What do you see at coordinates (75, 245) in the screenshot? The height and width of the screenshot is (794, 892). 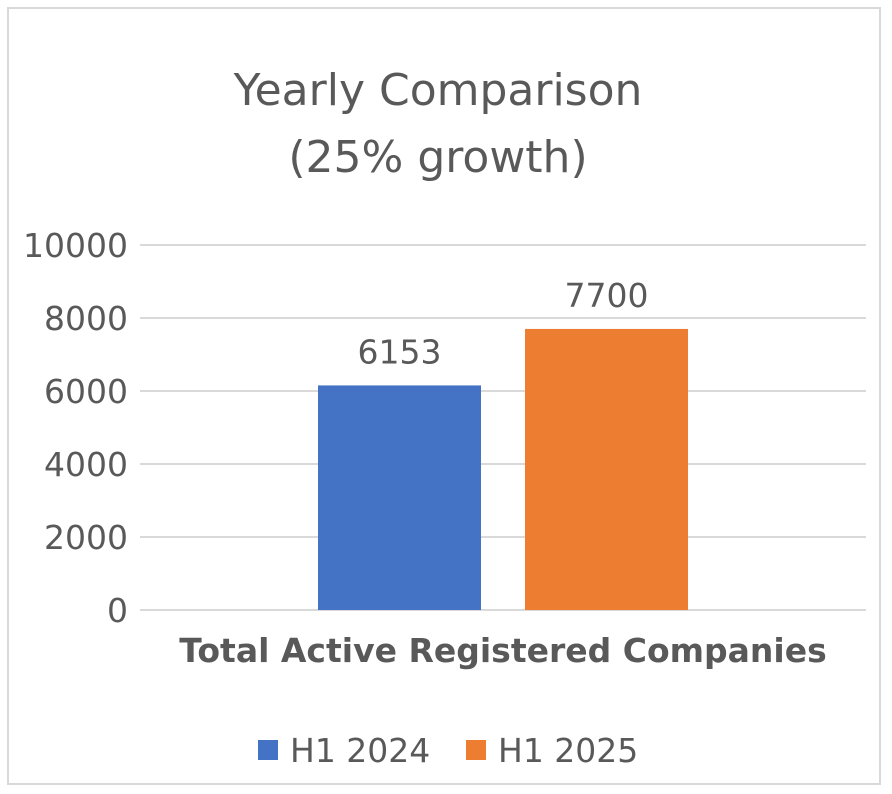 I see `y-tick-label: 10000` at bounding box center [75, 245].